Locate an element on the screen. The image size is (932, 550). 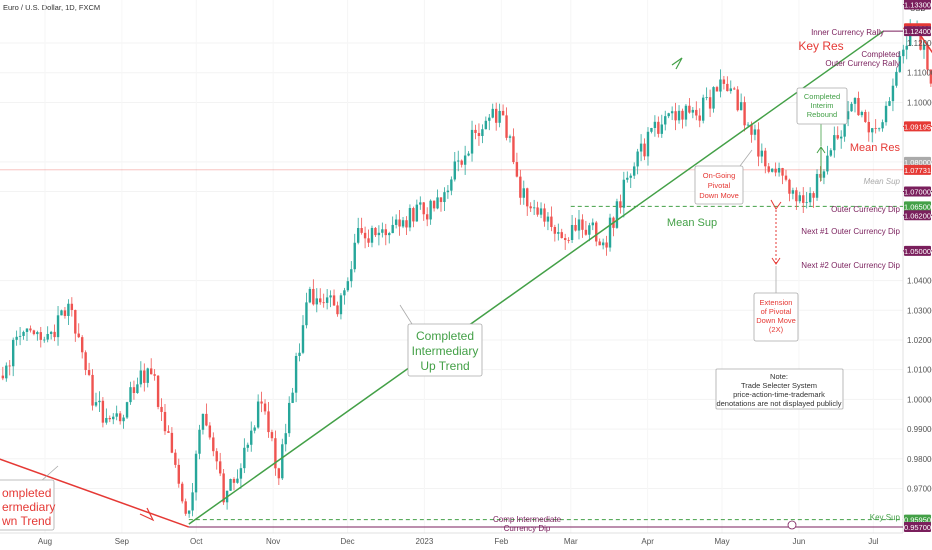
x-tick-label: Jul is located at coordinates (873, 541).